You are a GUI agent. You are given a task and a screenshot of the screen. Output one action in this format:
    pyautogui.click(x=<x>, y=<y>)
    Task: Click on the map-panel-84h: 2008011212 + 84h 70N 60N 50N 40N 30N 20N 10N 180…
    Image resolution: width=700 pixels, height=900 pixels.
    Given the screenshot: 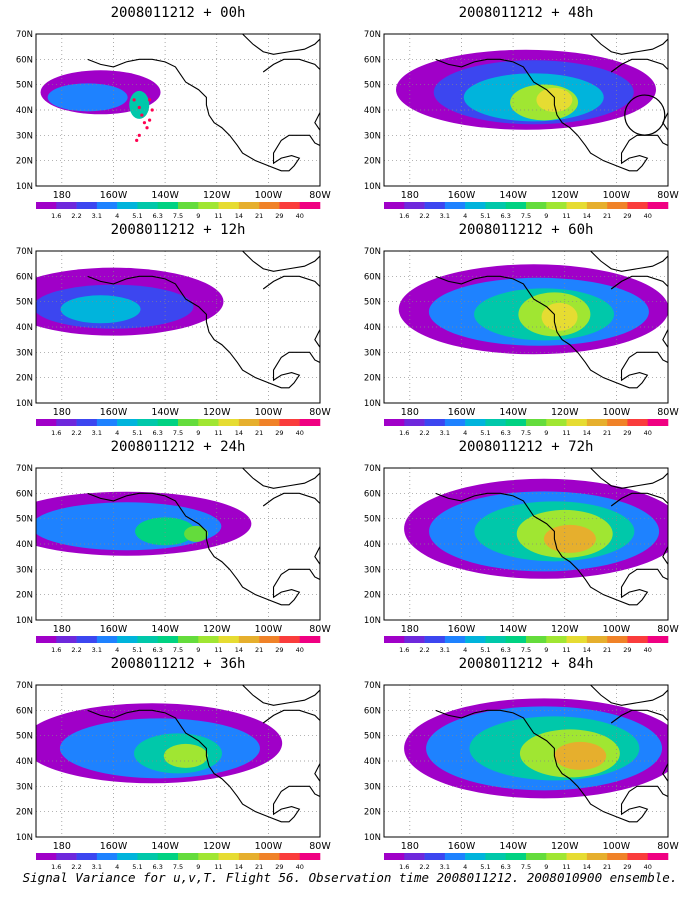 What is the action you would take?
    pyautogui.click(x=522, y=764)
    